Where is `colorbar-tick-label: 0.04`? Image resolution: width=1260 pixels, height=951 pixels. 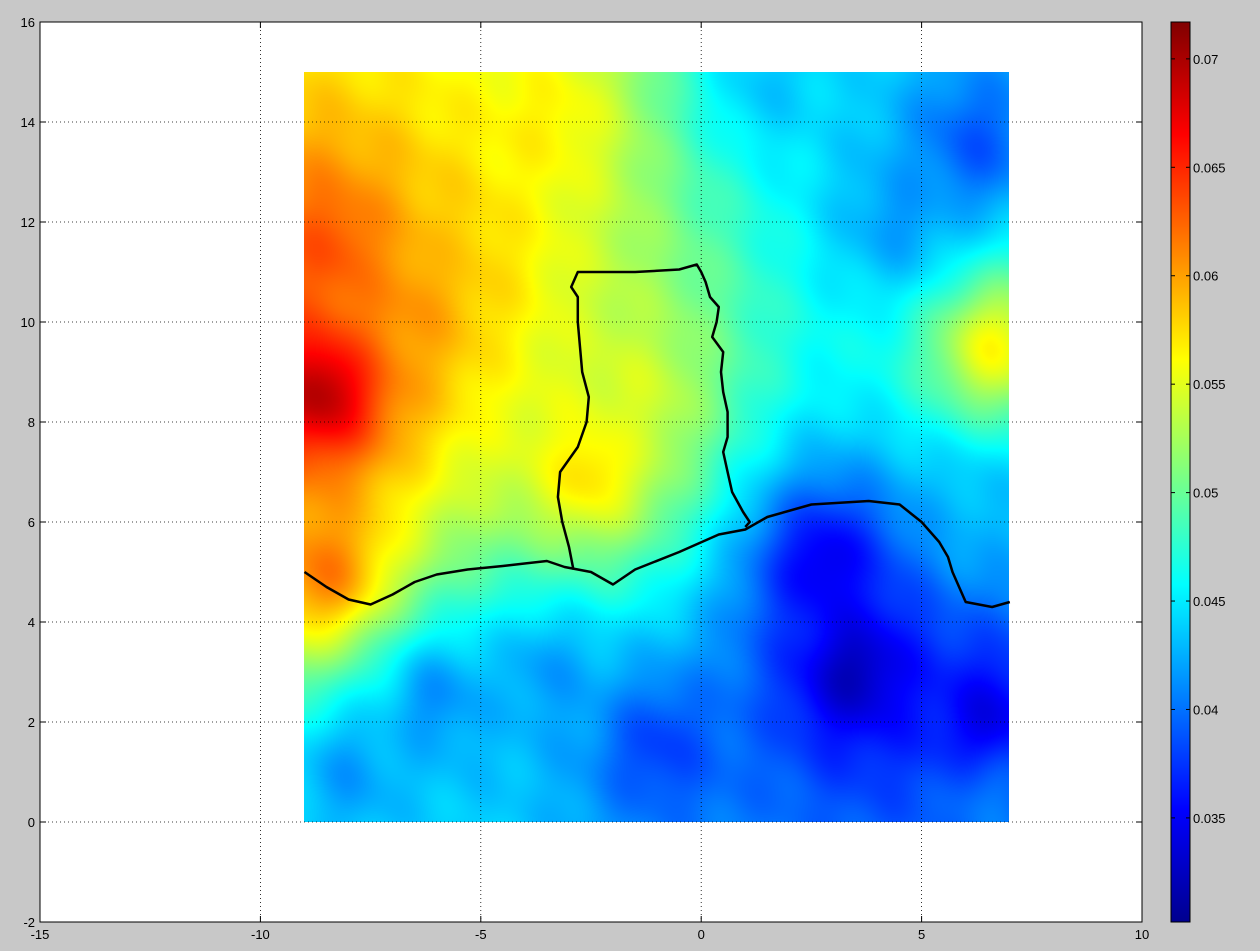
colorbar-tick-label: 0.04 is located at coordinates (1205, 709).